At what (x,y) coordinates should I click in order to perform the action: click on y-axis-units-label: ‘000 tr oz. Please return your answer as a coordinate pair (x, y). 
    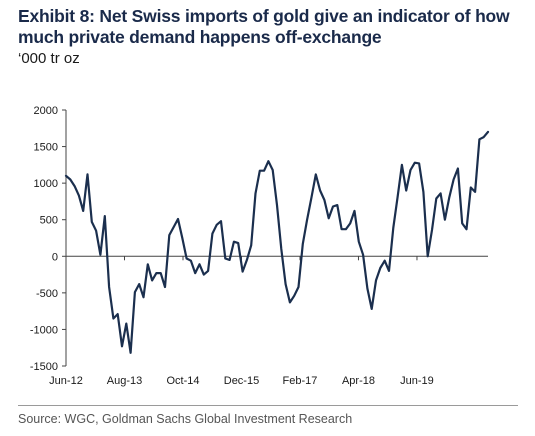
    Looking at the image, I should click on (49, 58).